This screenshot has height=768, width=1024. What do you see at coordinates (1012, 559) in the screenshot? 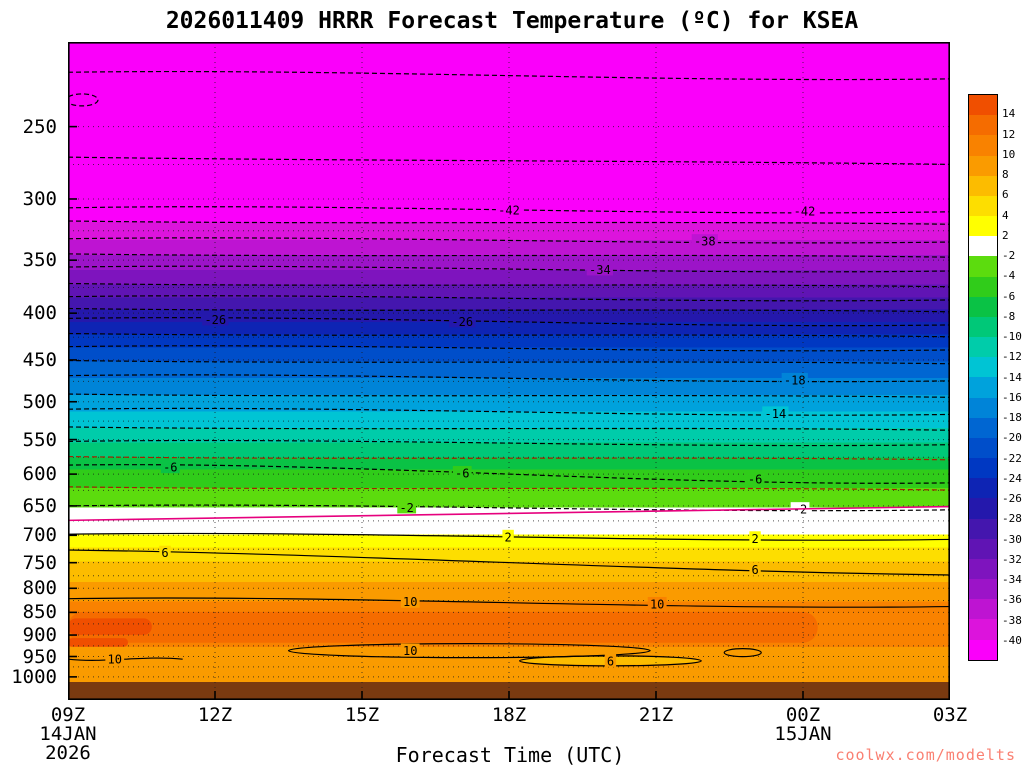
I see `colorbar-tick-label: -32` at bounding box center [1012, 559].